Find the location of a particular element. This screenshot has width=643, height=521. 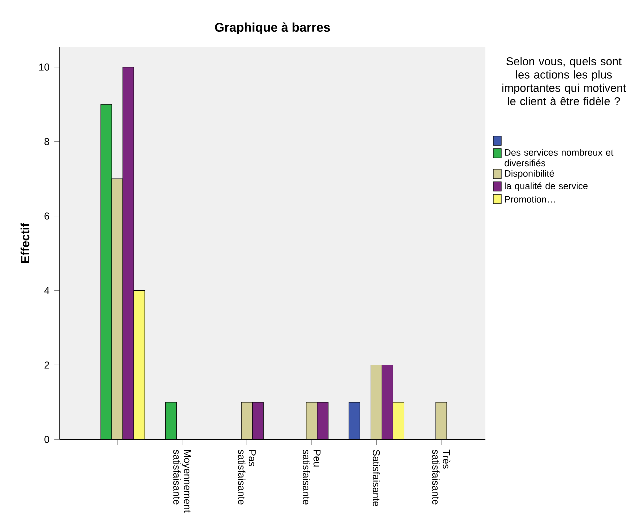

x-tick-label: Moyennement satisfaisante is located at coordinates (183, 481).